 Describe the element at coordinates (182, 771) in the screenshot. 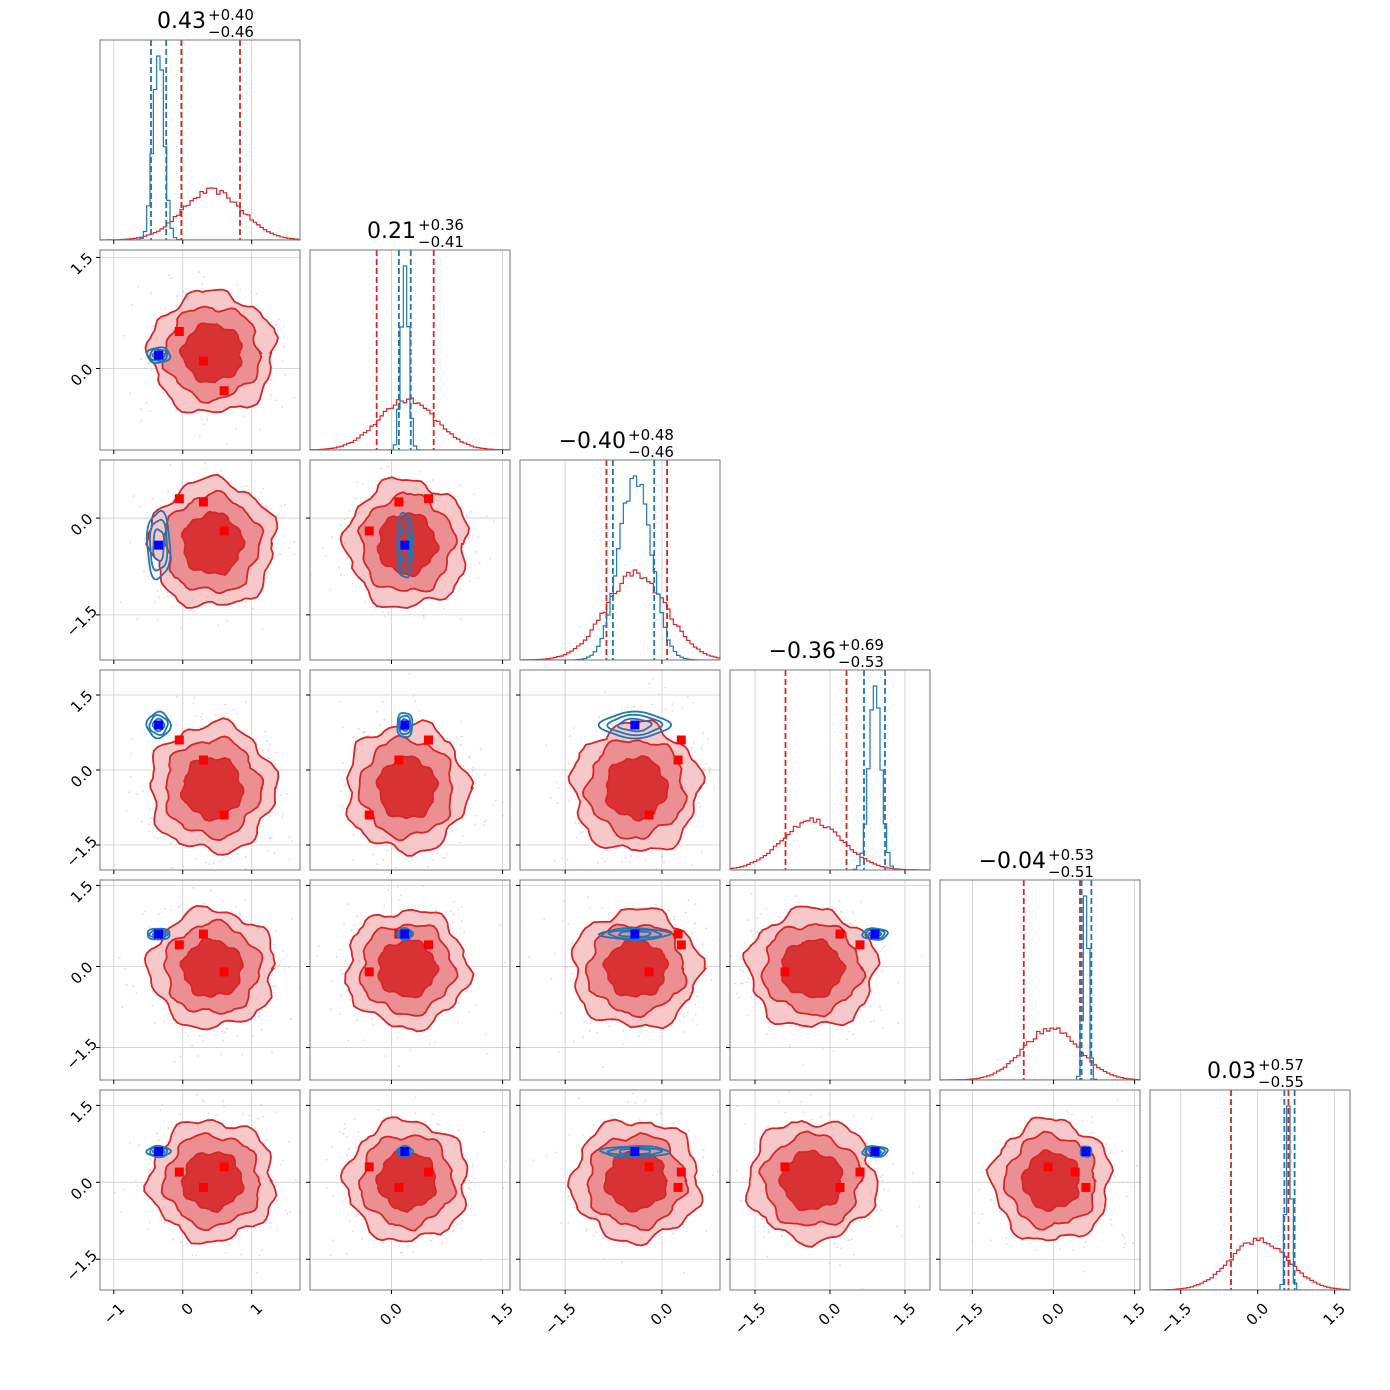

I see `panel-3-0: −1.5 0.0 1.5` at that location.